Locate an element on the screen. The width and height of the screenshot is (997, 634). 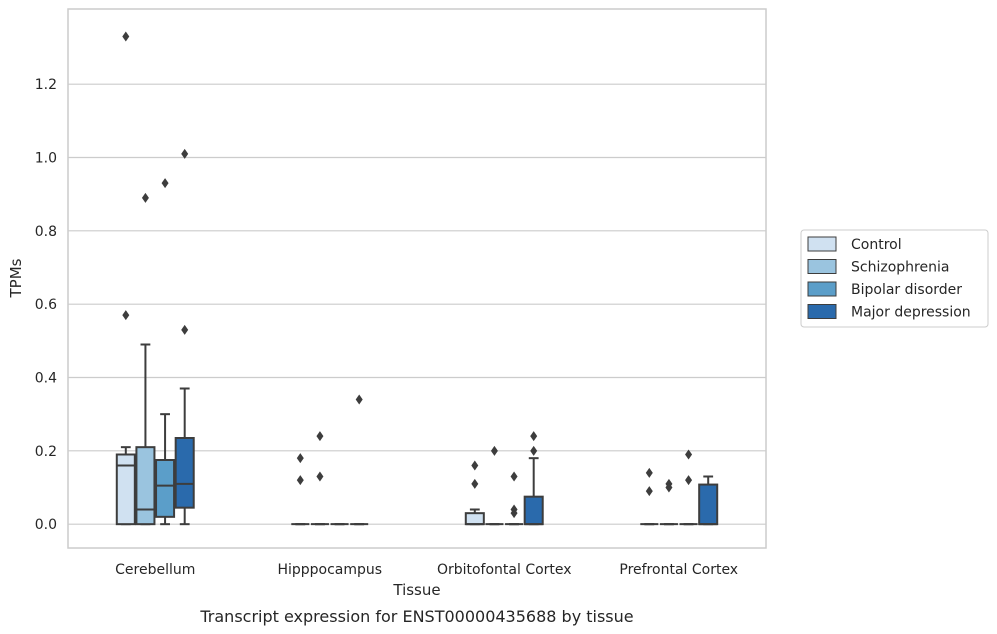
y-axis-label: TPMs is located at coordinates (16, 278).